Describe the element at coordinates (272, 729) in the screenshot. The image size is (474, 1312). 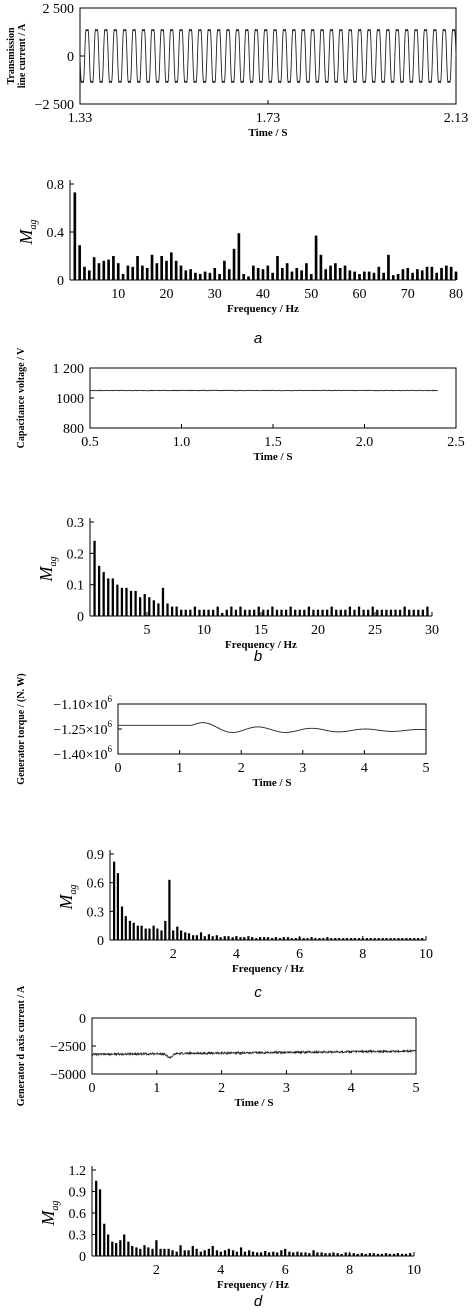
I see `plot-frame` at that location.